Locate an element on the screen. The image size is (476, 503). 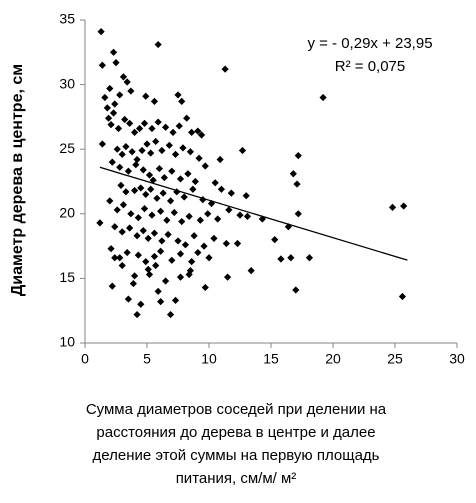
y-axis-title: Диаметр дерева в центре, см is located at coordinates (17, 180).